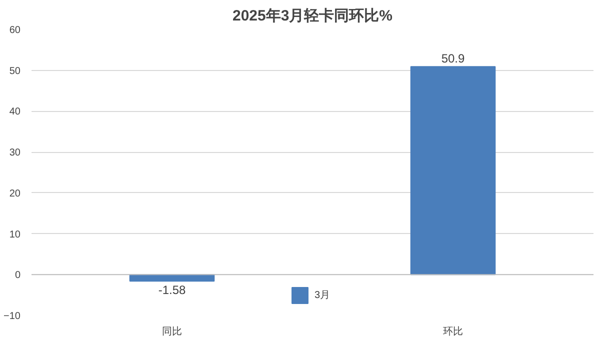 This screenshot has width=600, height=345. Describe the element at coordinates (323, 295) in the screenshot. I see `legend-label: 3月` at that location.